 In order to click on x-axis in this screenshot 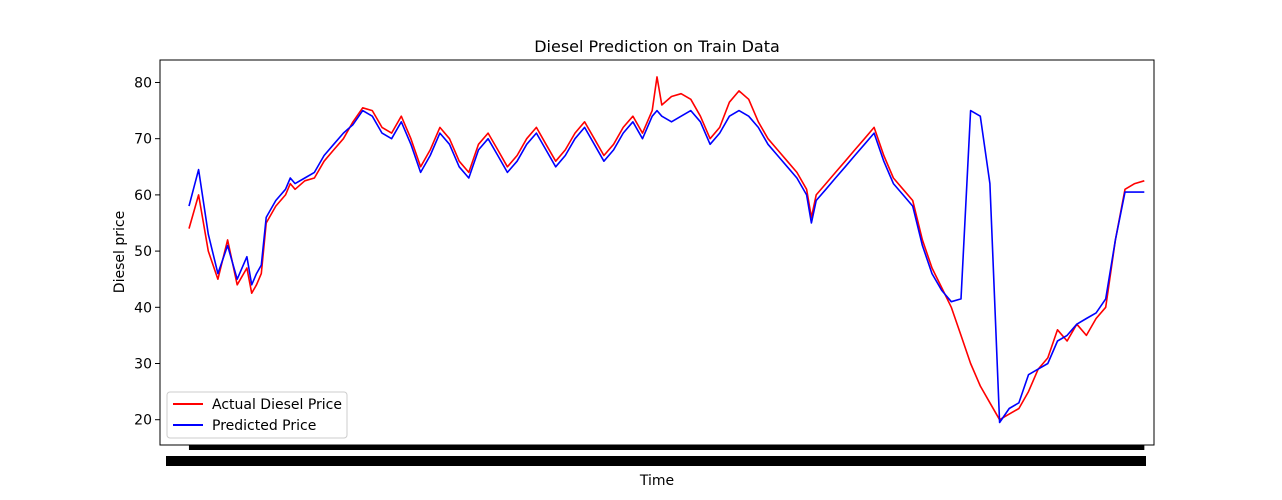, I will do `click(656, 455)`.